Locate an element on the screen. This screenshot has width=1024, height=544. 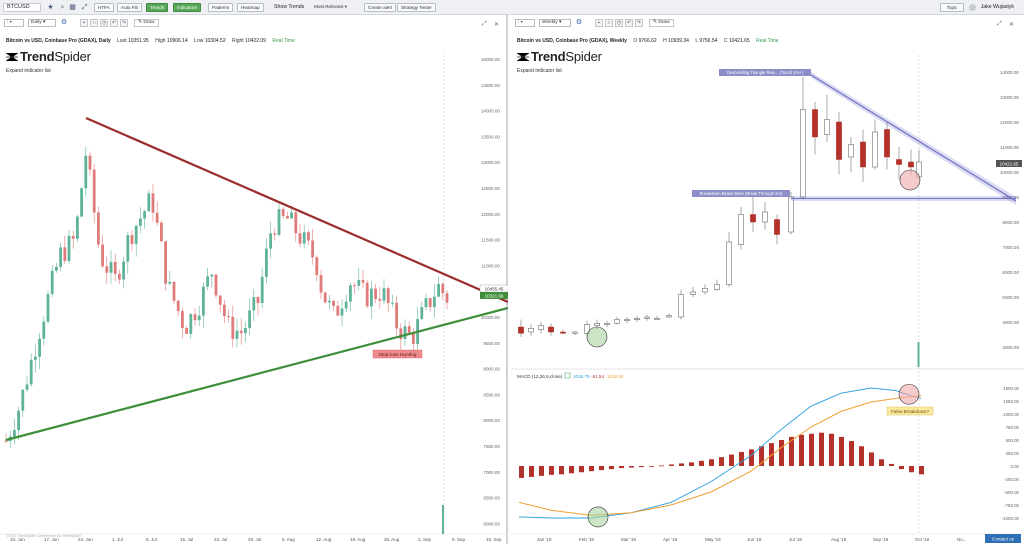
avatar is located at coordinates (972, 7).